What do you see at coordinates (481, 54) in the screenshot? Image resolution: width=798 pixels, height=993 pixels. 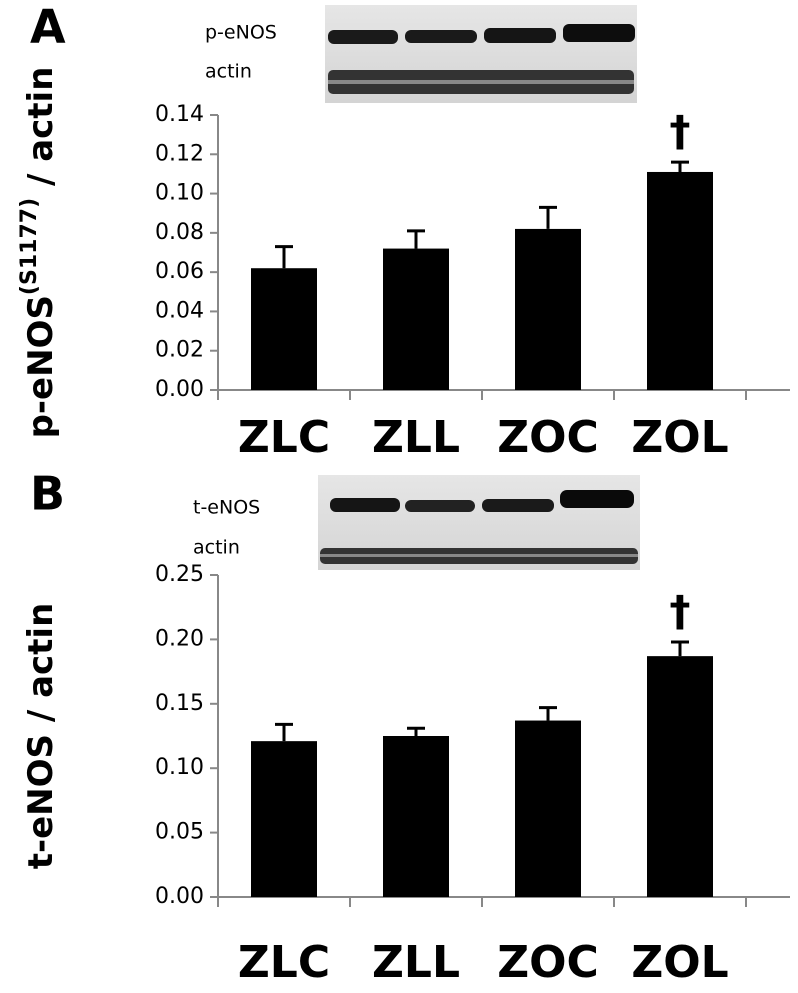 I see `blot-image-a` at bounding box center [481, 54].